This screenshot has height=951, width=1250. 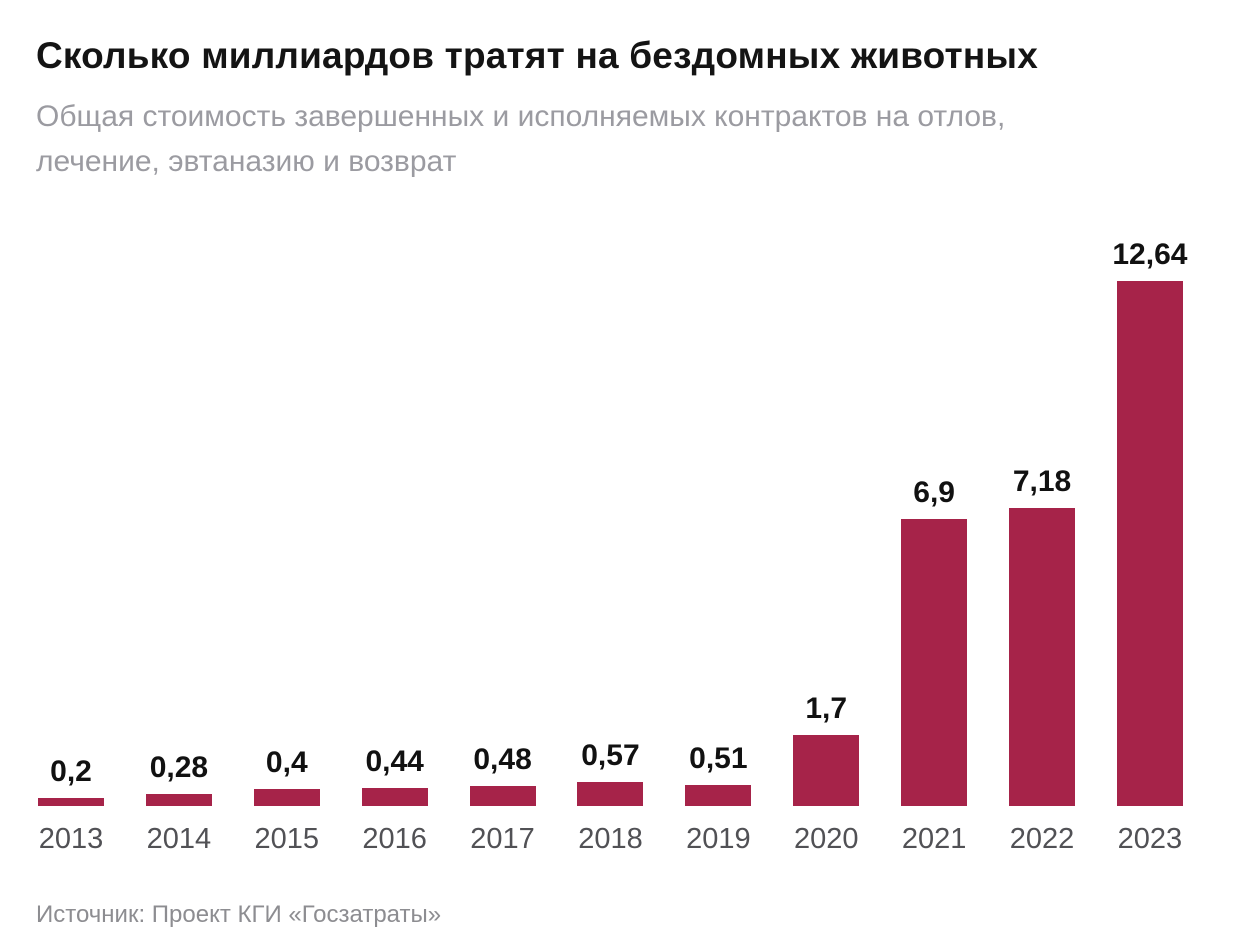 I want to click on bar-column: 0,2 2013, so click(x=71, y=546).